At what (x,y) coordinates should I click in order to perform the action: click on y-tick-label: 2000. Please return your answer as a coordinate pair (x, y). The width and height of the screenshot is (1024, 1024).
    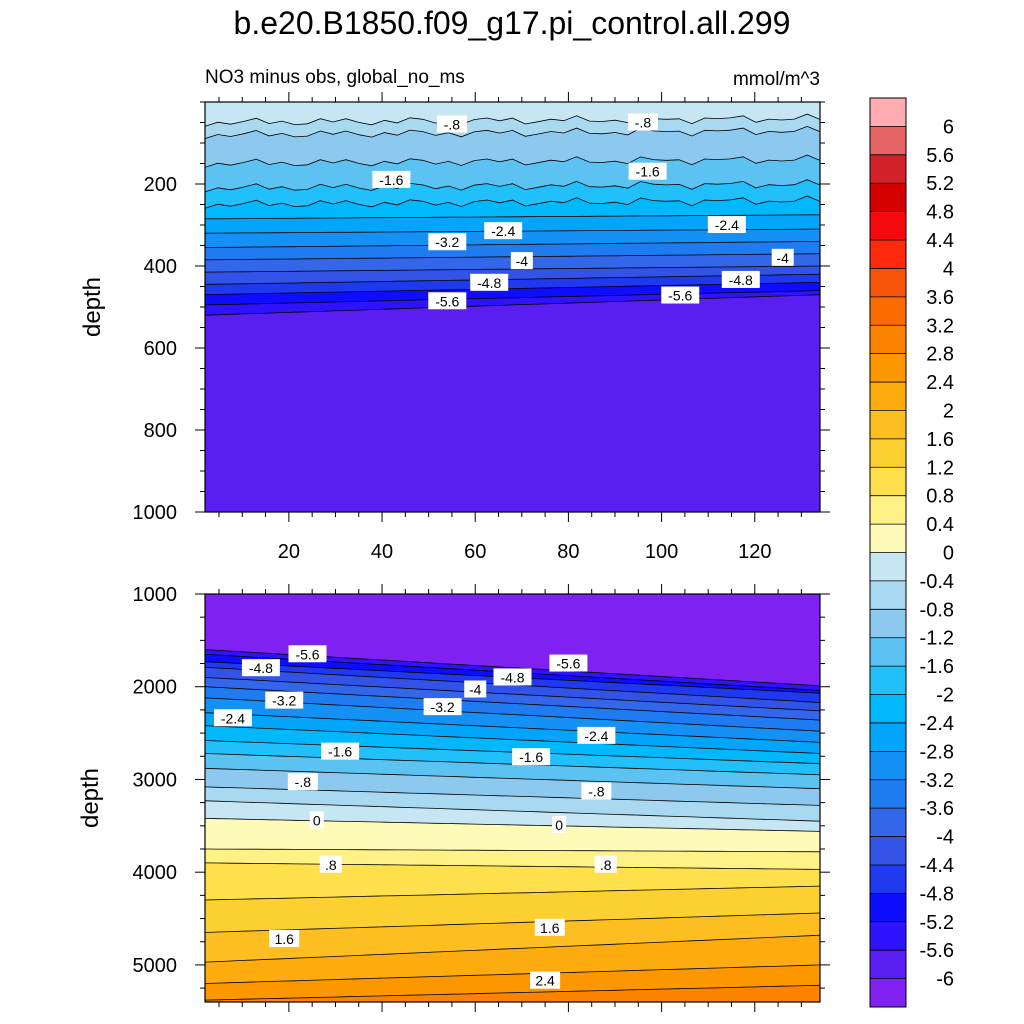
    Looking at the image, I should click on (155, 688).